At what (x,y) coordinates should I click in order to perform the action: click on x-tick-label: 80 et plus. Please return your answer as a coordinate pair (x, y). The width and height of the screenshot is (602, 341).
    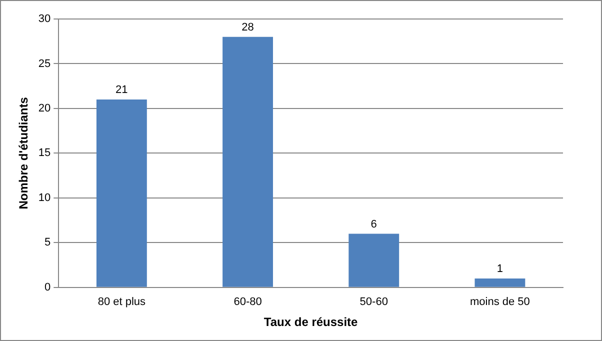
    Looking at the image, I should click on (122, 302).